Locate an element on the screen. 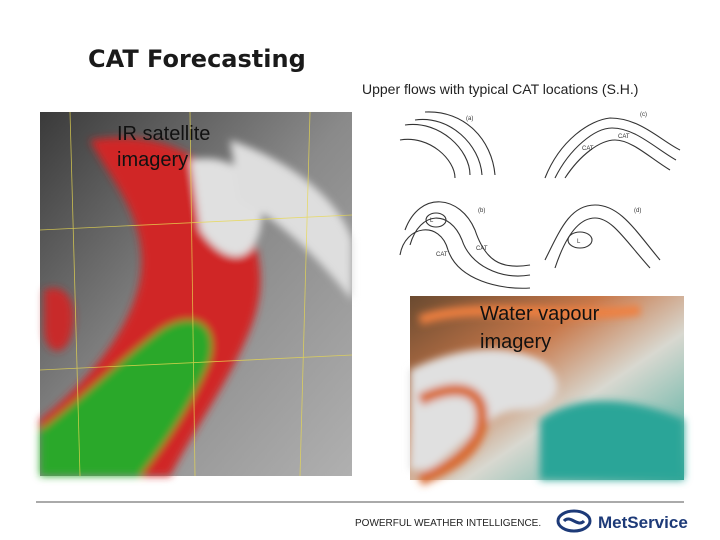  diagram-labels: (a) (c) CAT CAT (b) L CAT CAT (d) L is located at coordinates (538, 185).